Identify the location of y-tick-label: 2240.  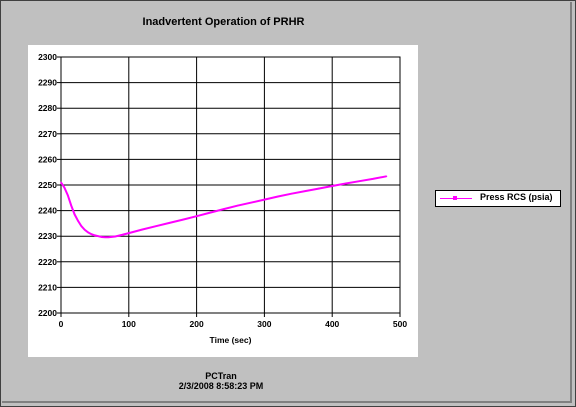
(47, 211).